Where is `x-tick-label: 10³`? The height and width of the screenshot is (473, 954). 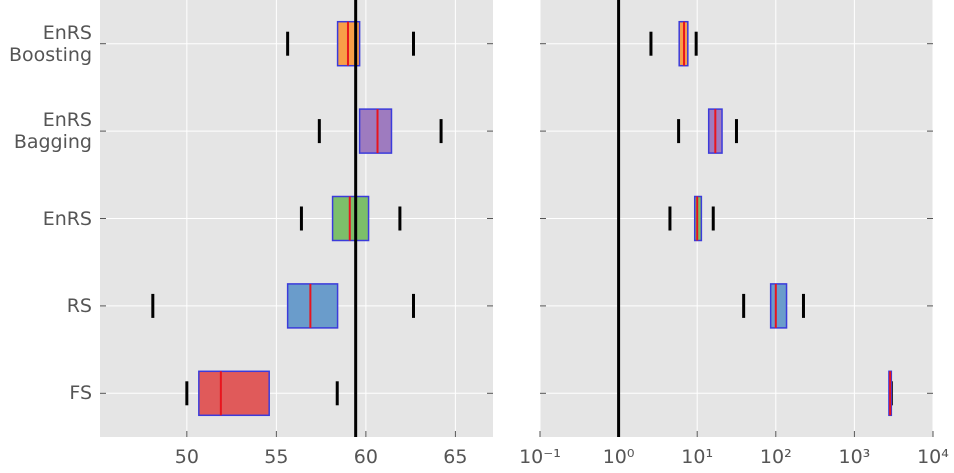 x-tick-label: 10³ is located at coordinates (855, 457).